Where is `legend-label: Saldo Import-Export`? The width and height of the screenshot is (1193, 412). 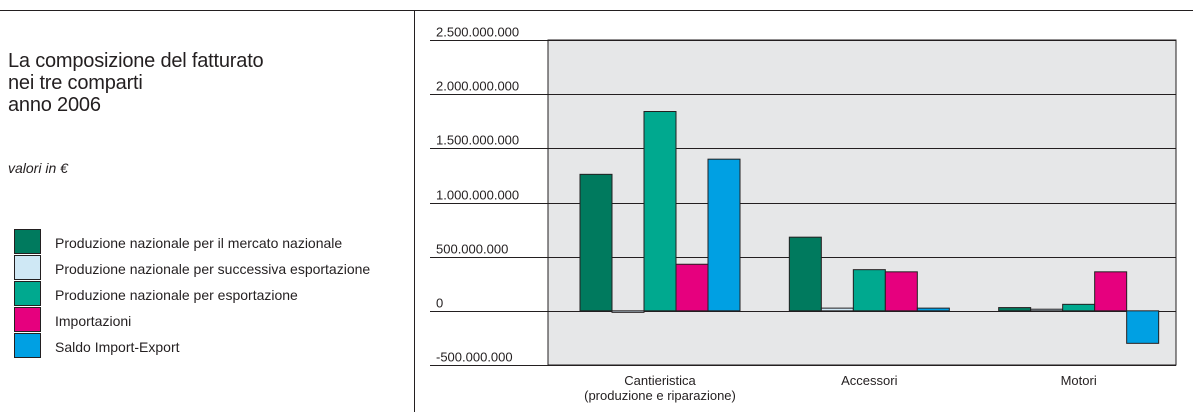
legend-label: Saldo Import-Export is located at coordinates (117, 347).